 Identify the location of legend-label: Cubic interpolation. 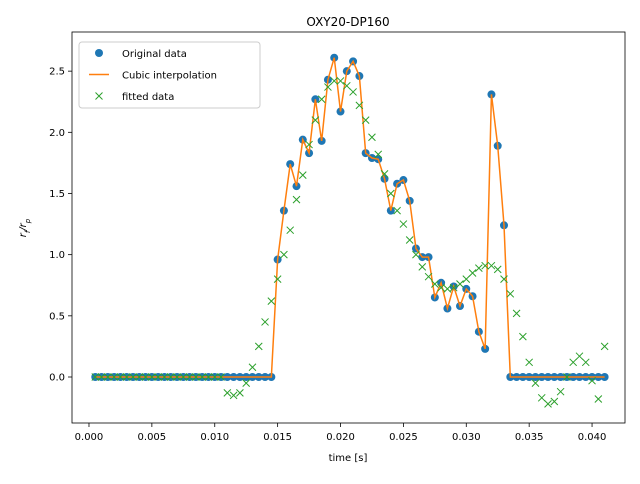
(169, 76).